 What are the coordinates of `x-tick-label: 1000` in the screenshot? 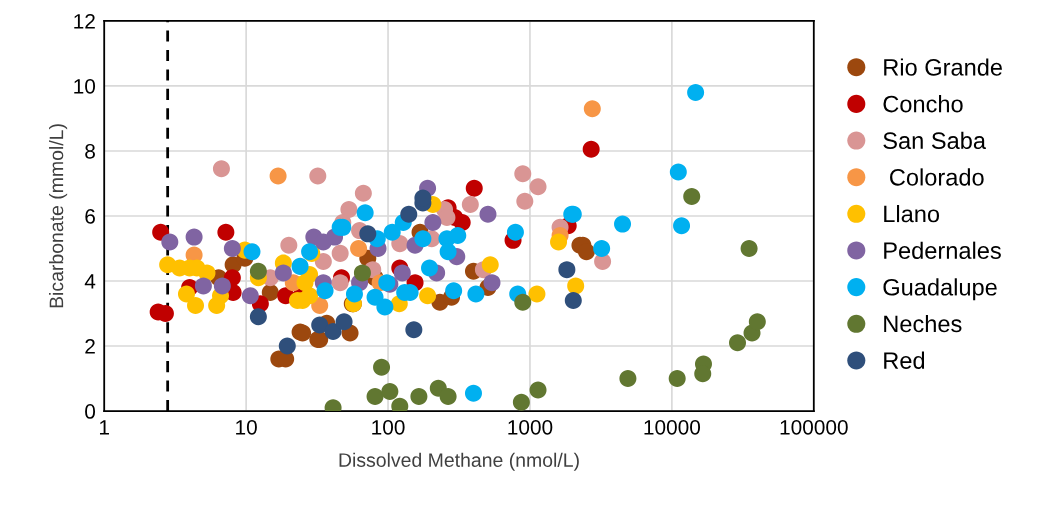 It's located at (530, 427).